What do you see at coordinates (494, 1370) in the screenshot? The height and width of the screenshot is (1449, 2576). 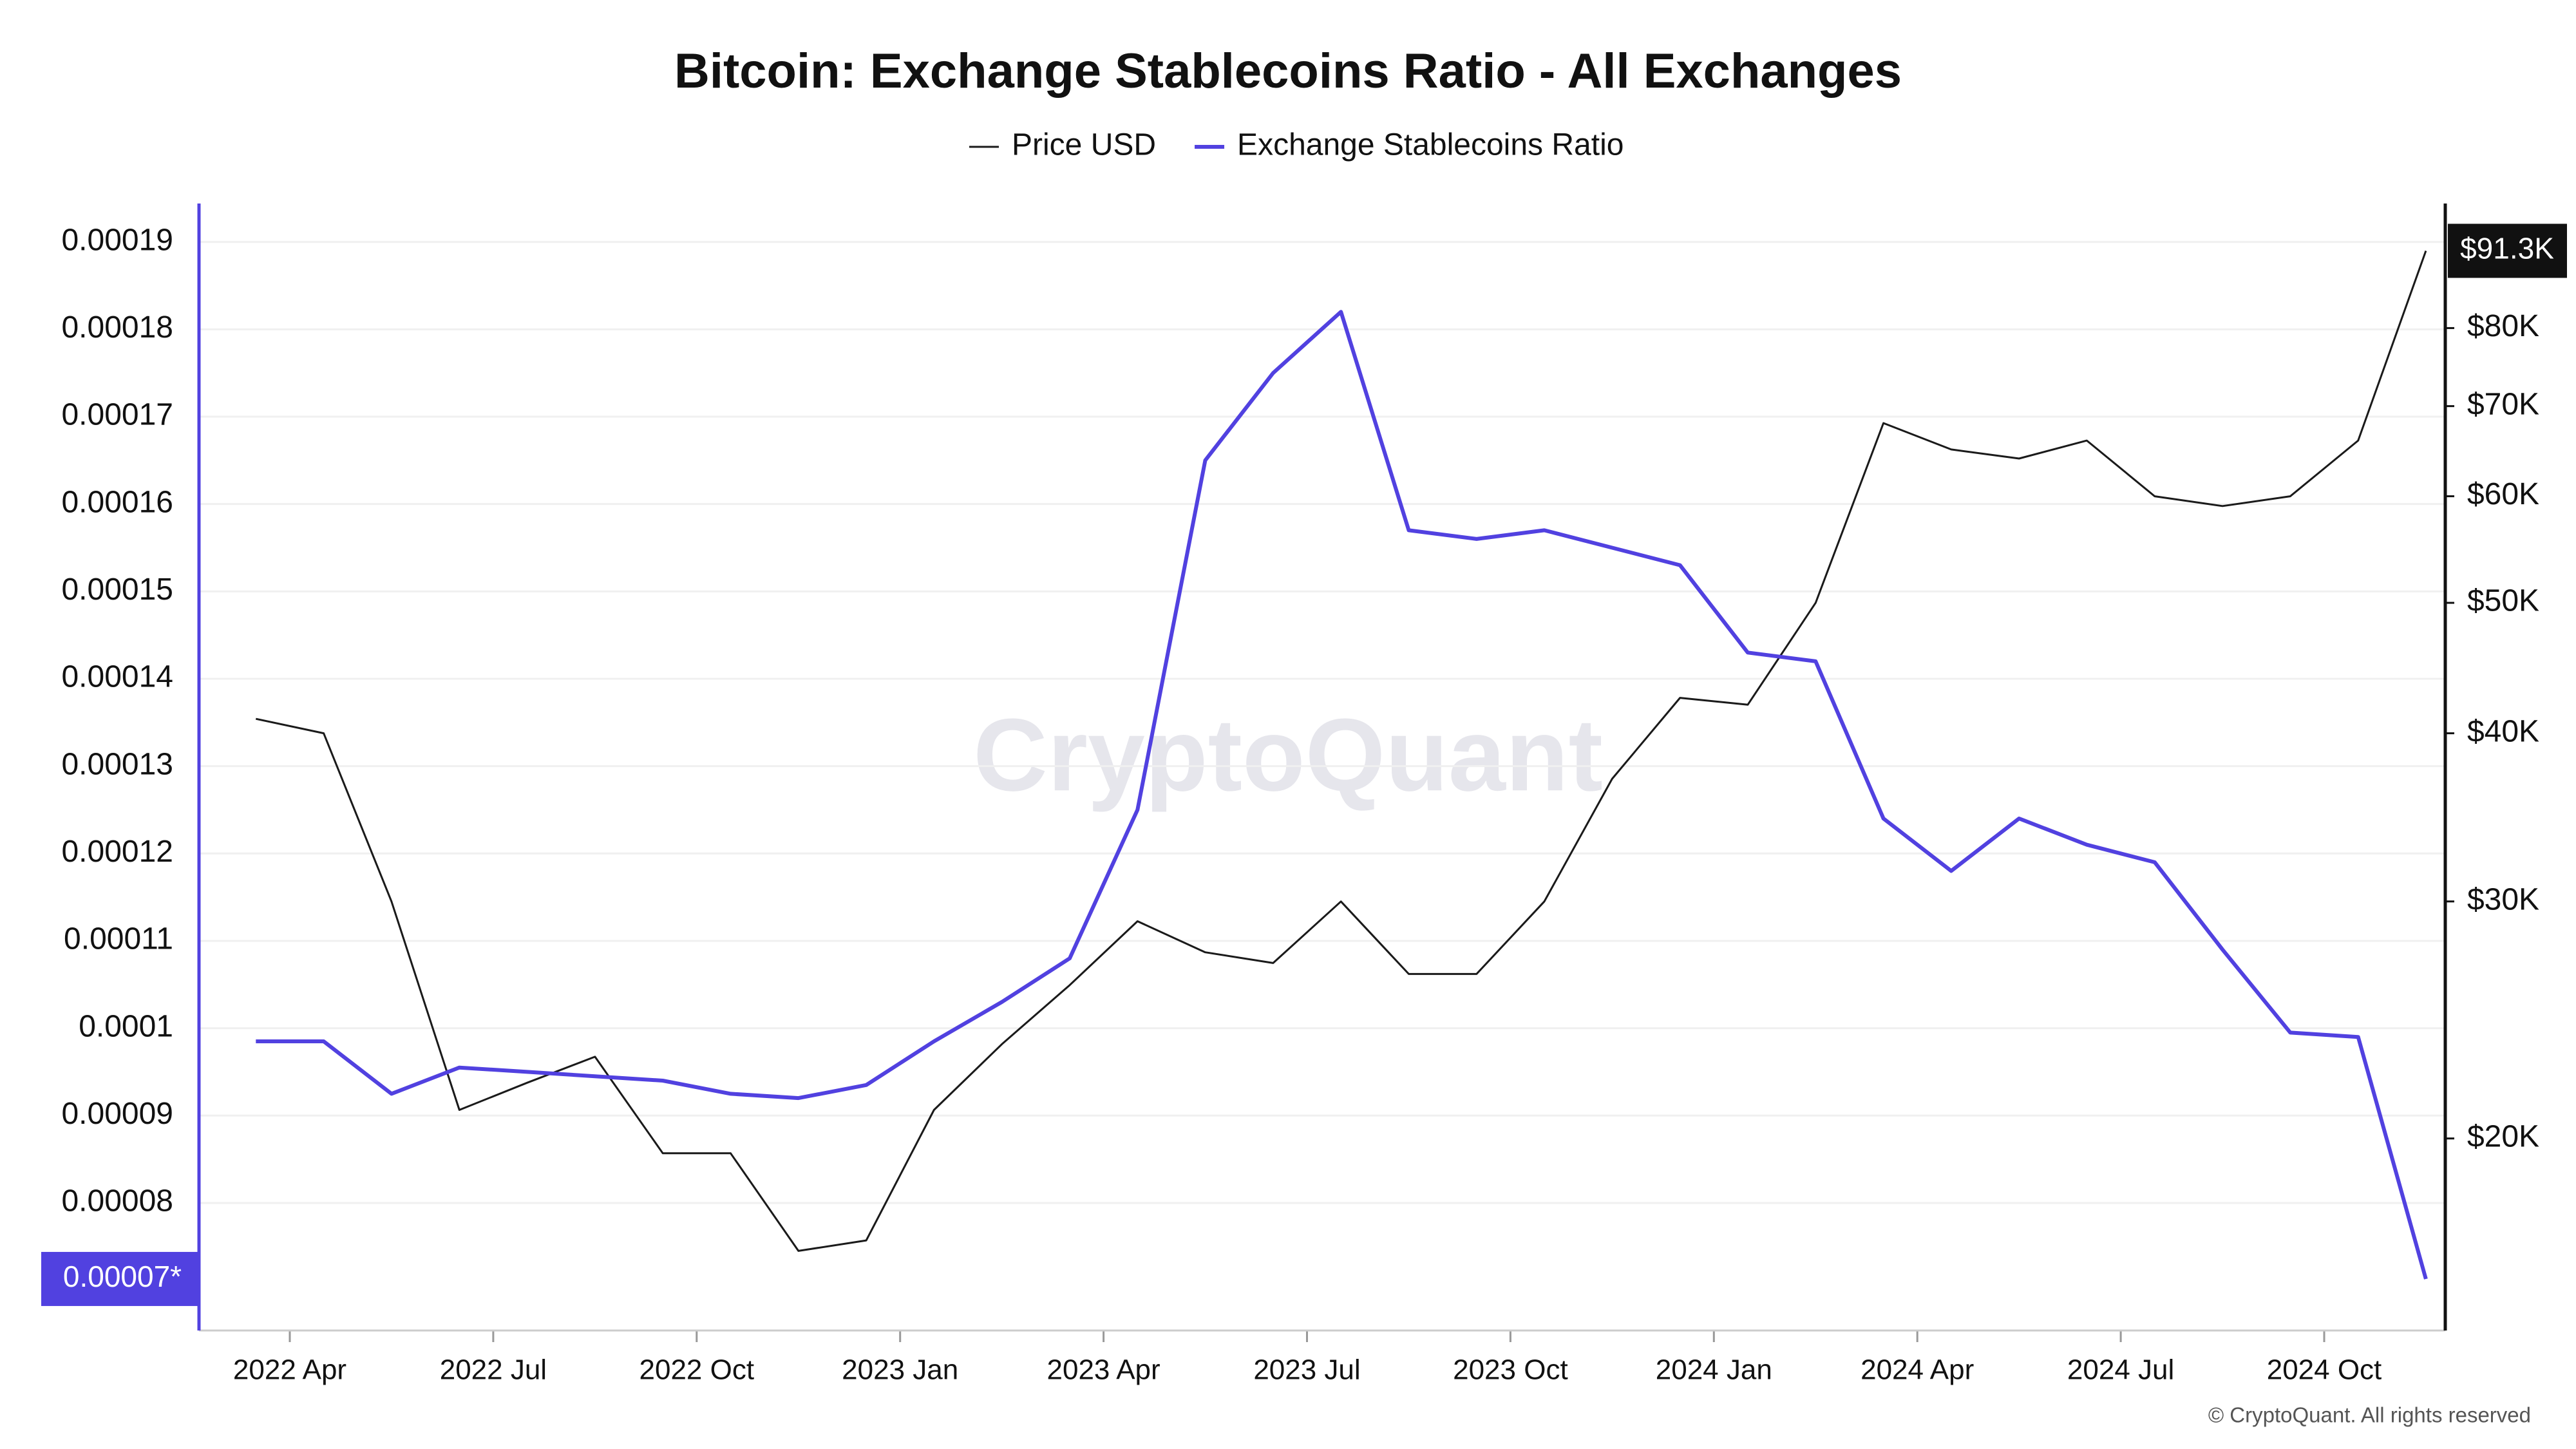 I see `x-tick-label: 2022 Jul` at bounding box center [494, 1370].